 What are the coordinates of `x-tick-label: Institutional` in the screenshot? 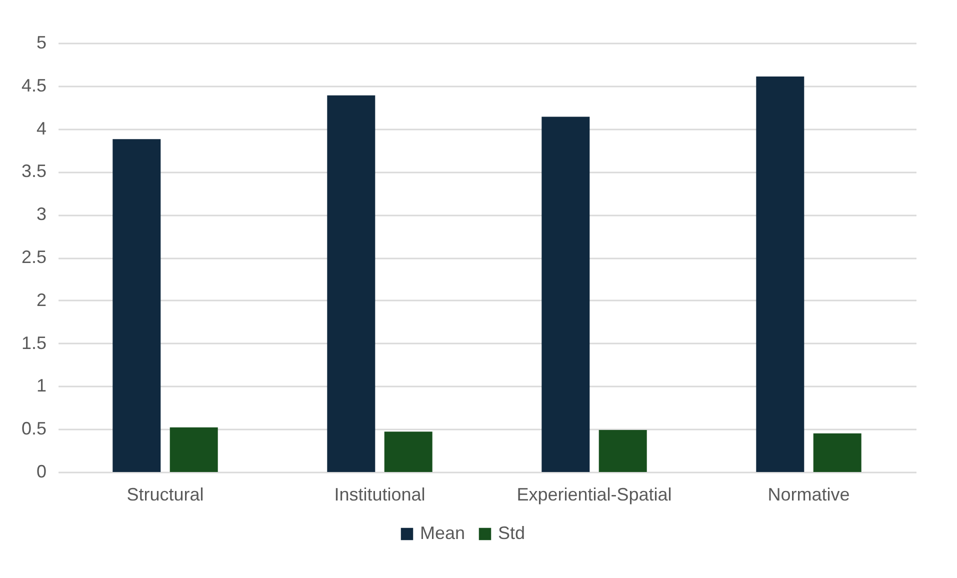 It's located at (380, 494).